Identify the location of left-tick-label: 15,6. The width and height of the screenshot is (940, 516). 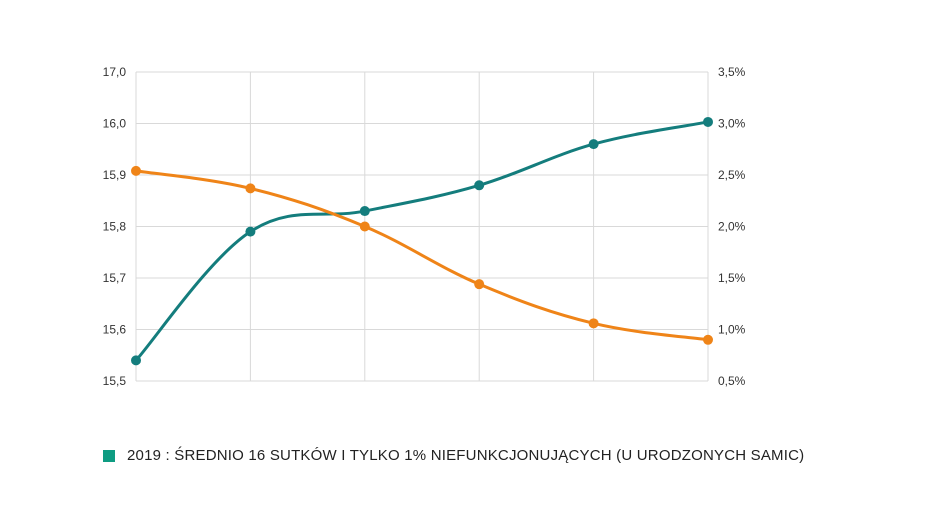
(115, 330).